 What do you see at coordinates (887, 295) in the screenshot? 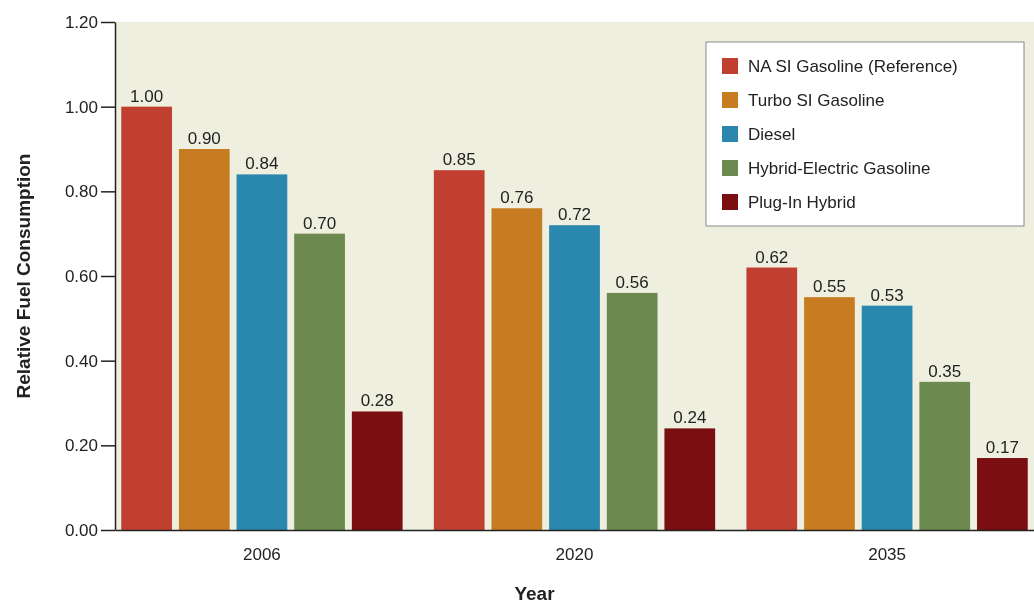
I see `data-label: 0.53` at bounding box center [887, 295].